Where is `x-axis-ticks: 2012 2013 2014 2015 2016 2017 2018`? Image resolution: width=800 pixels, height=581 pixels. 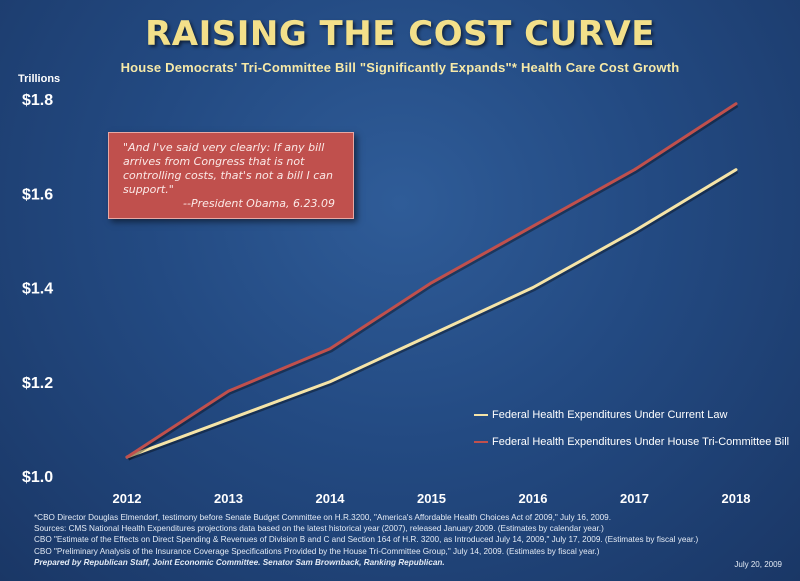 x-axis-ticks: 2012 2013 2014 2015 2016 2017 2018 is located at coordinates (432, 498).